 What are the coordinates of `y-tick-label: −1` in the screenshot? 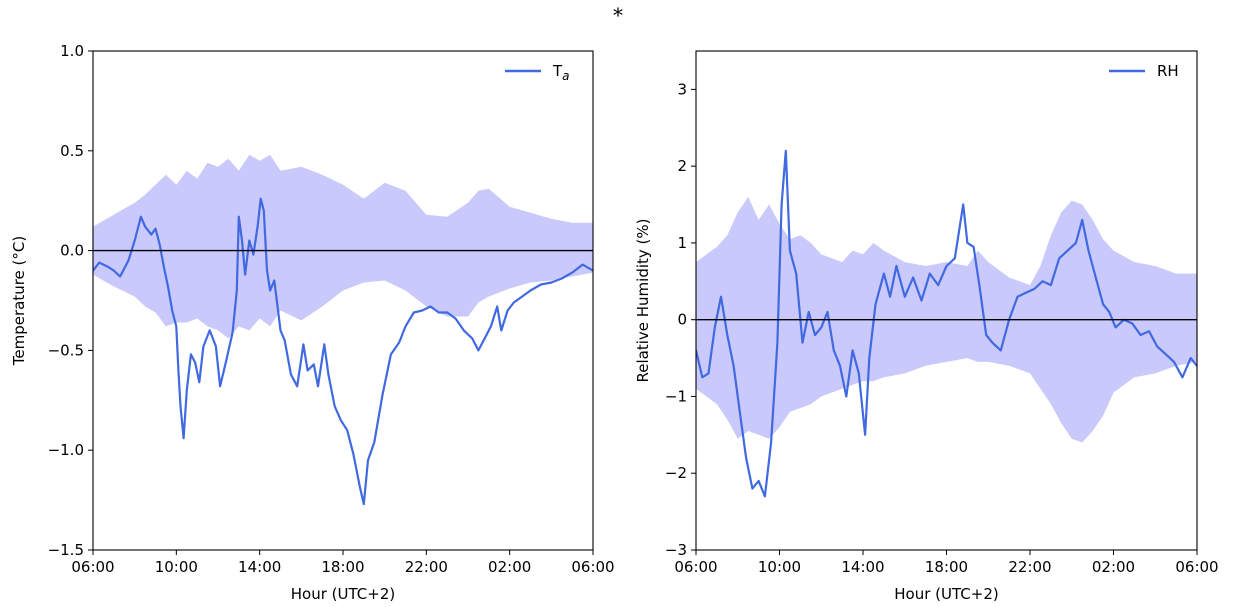 It's located at (676, 396).